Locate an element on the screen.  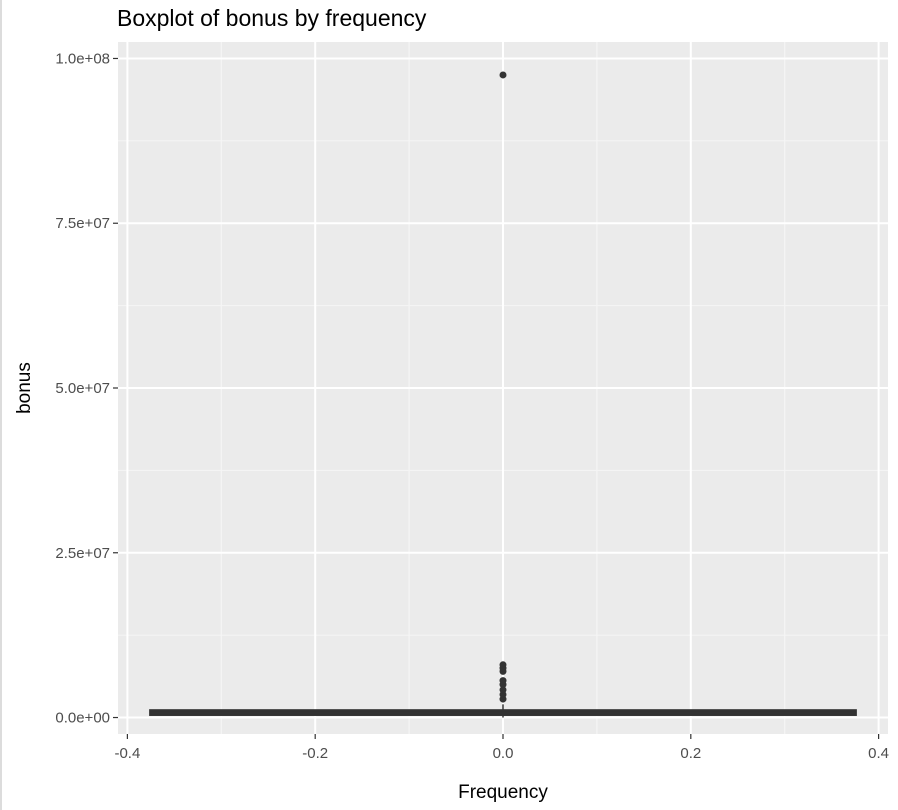
y-tick-label: 7.5e+07 is located at coordinates (82, 223).